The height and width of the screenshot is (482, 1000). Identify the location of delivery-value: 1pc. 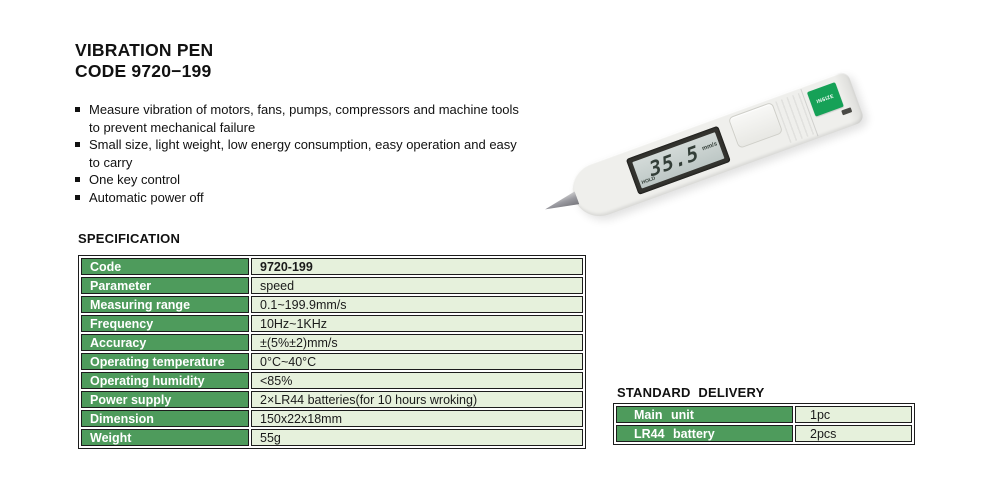
(853, 414).